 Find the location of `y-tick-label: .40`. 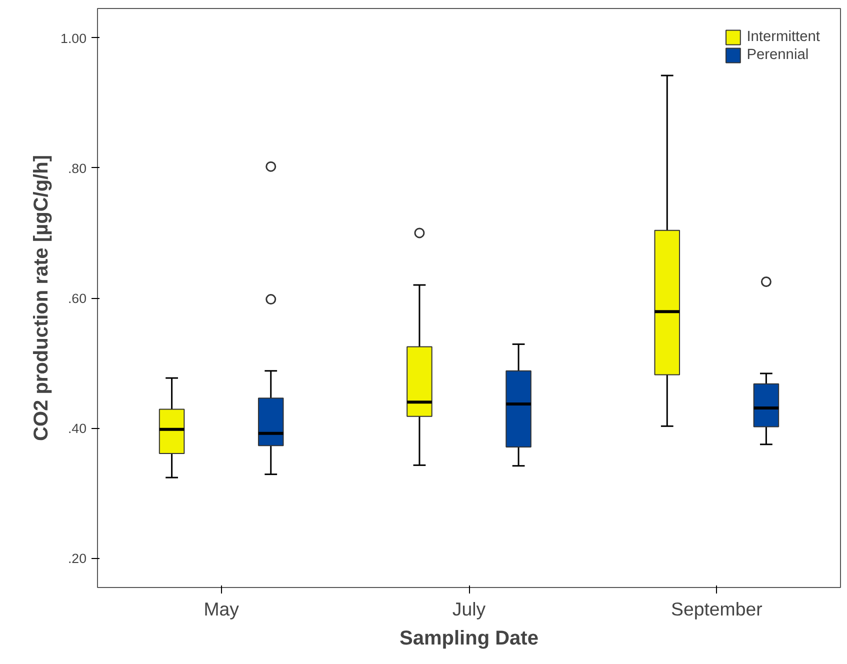

y-tick-label: .40 is located at coordinates (77, 428).